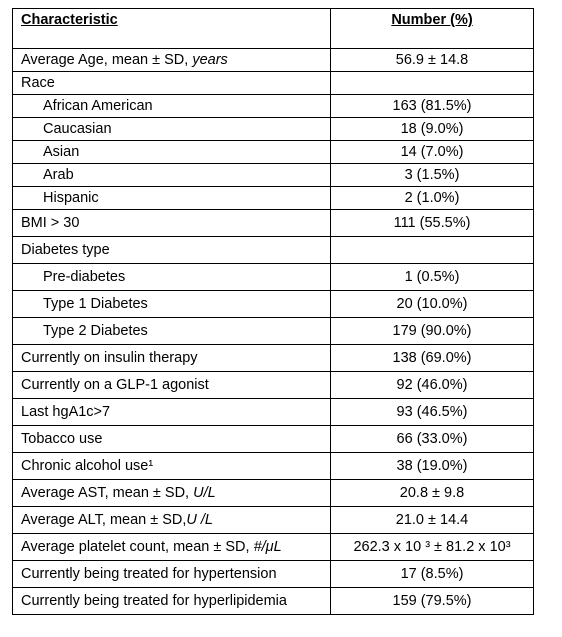 This screenshot has width=562, height=637. I want to click on label: Diabetes type, so click(65, 250).